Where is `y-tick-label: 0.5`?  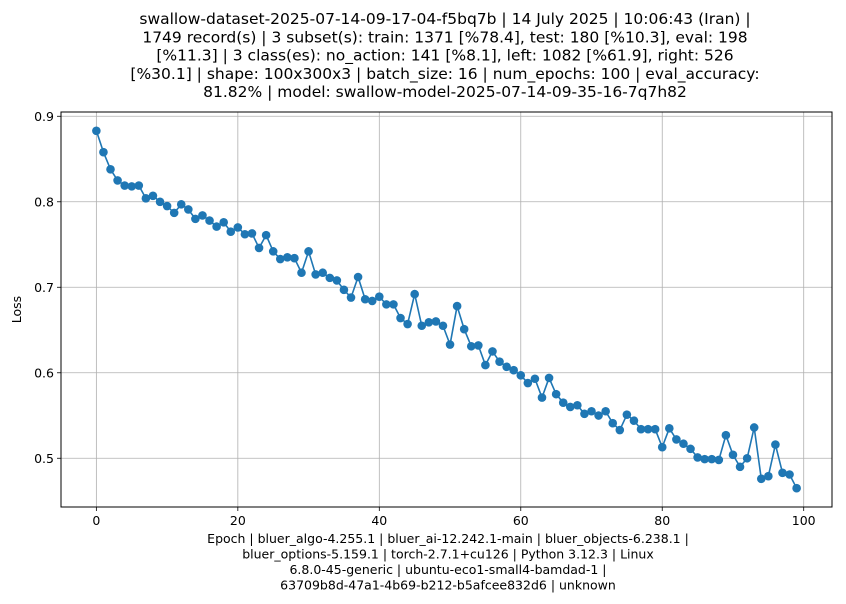
y-tick-label: 0.5 is located at coordinates (44, 458).